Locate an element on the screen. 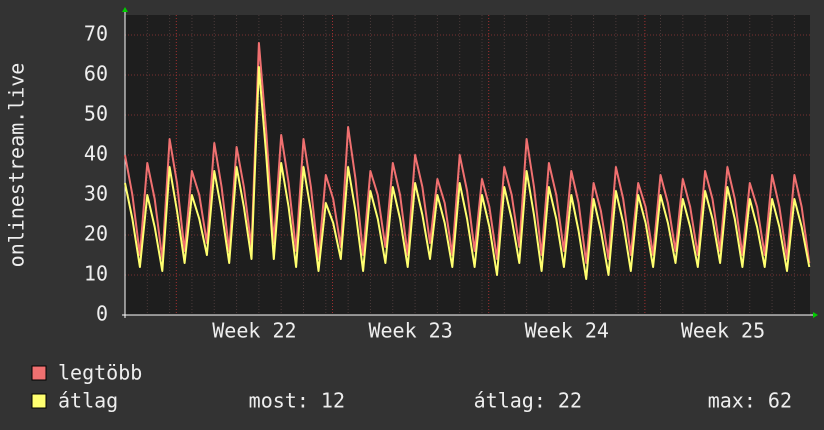  x-tick-label: Week 23 is located at coordinates (410, 331).